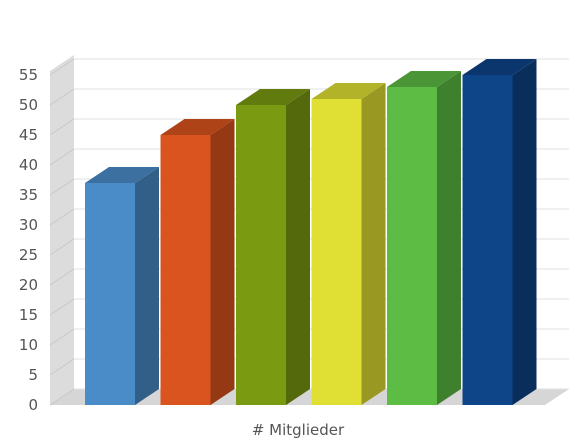  I want to click on y-tick-label: 35, so click(28, 195).